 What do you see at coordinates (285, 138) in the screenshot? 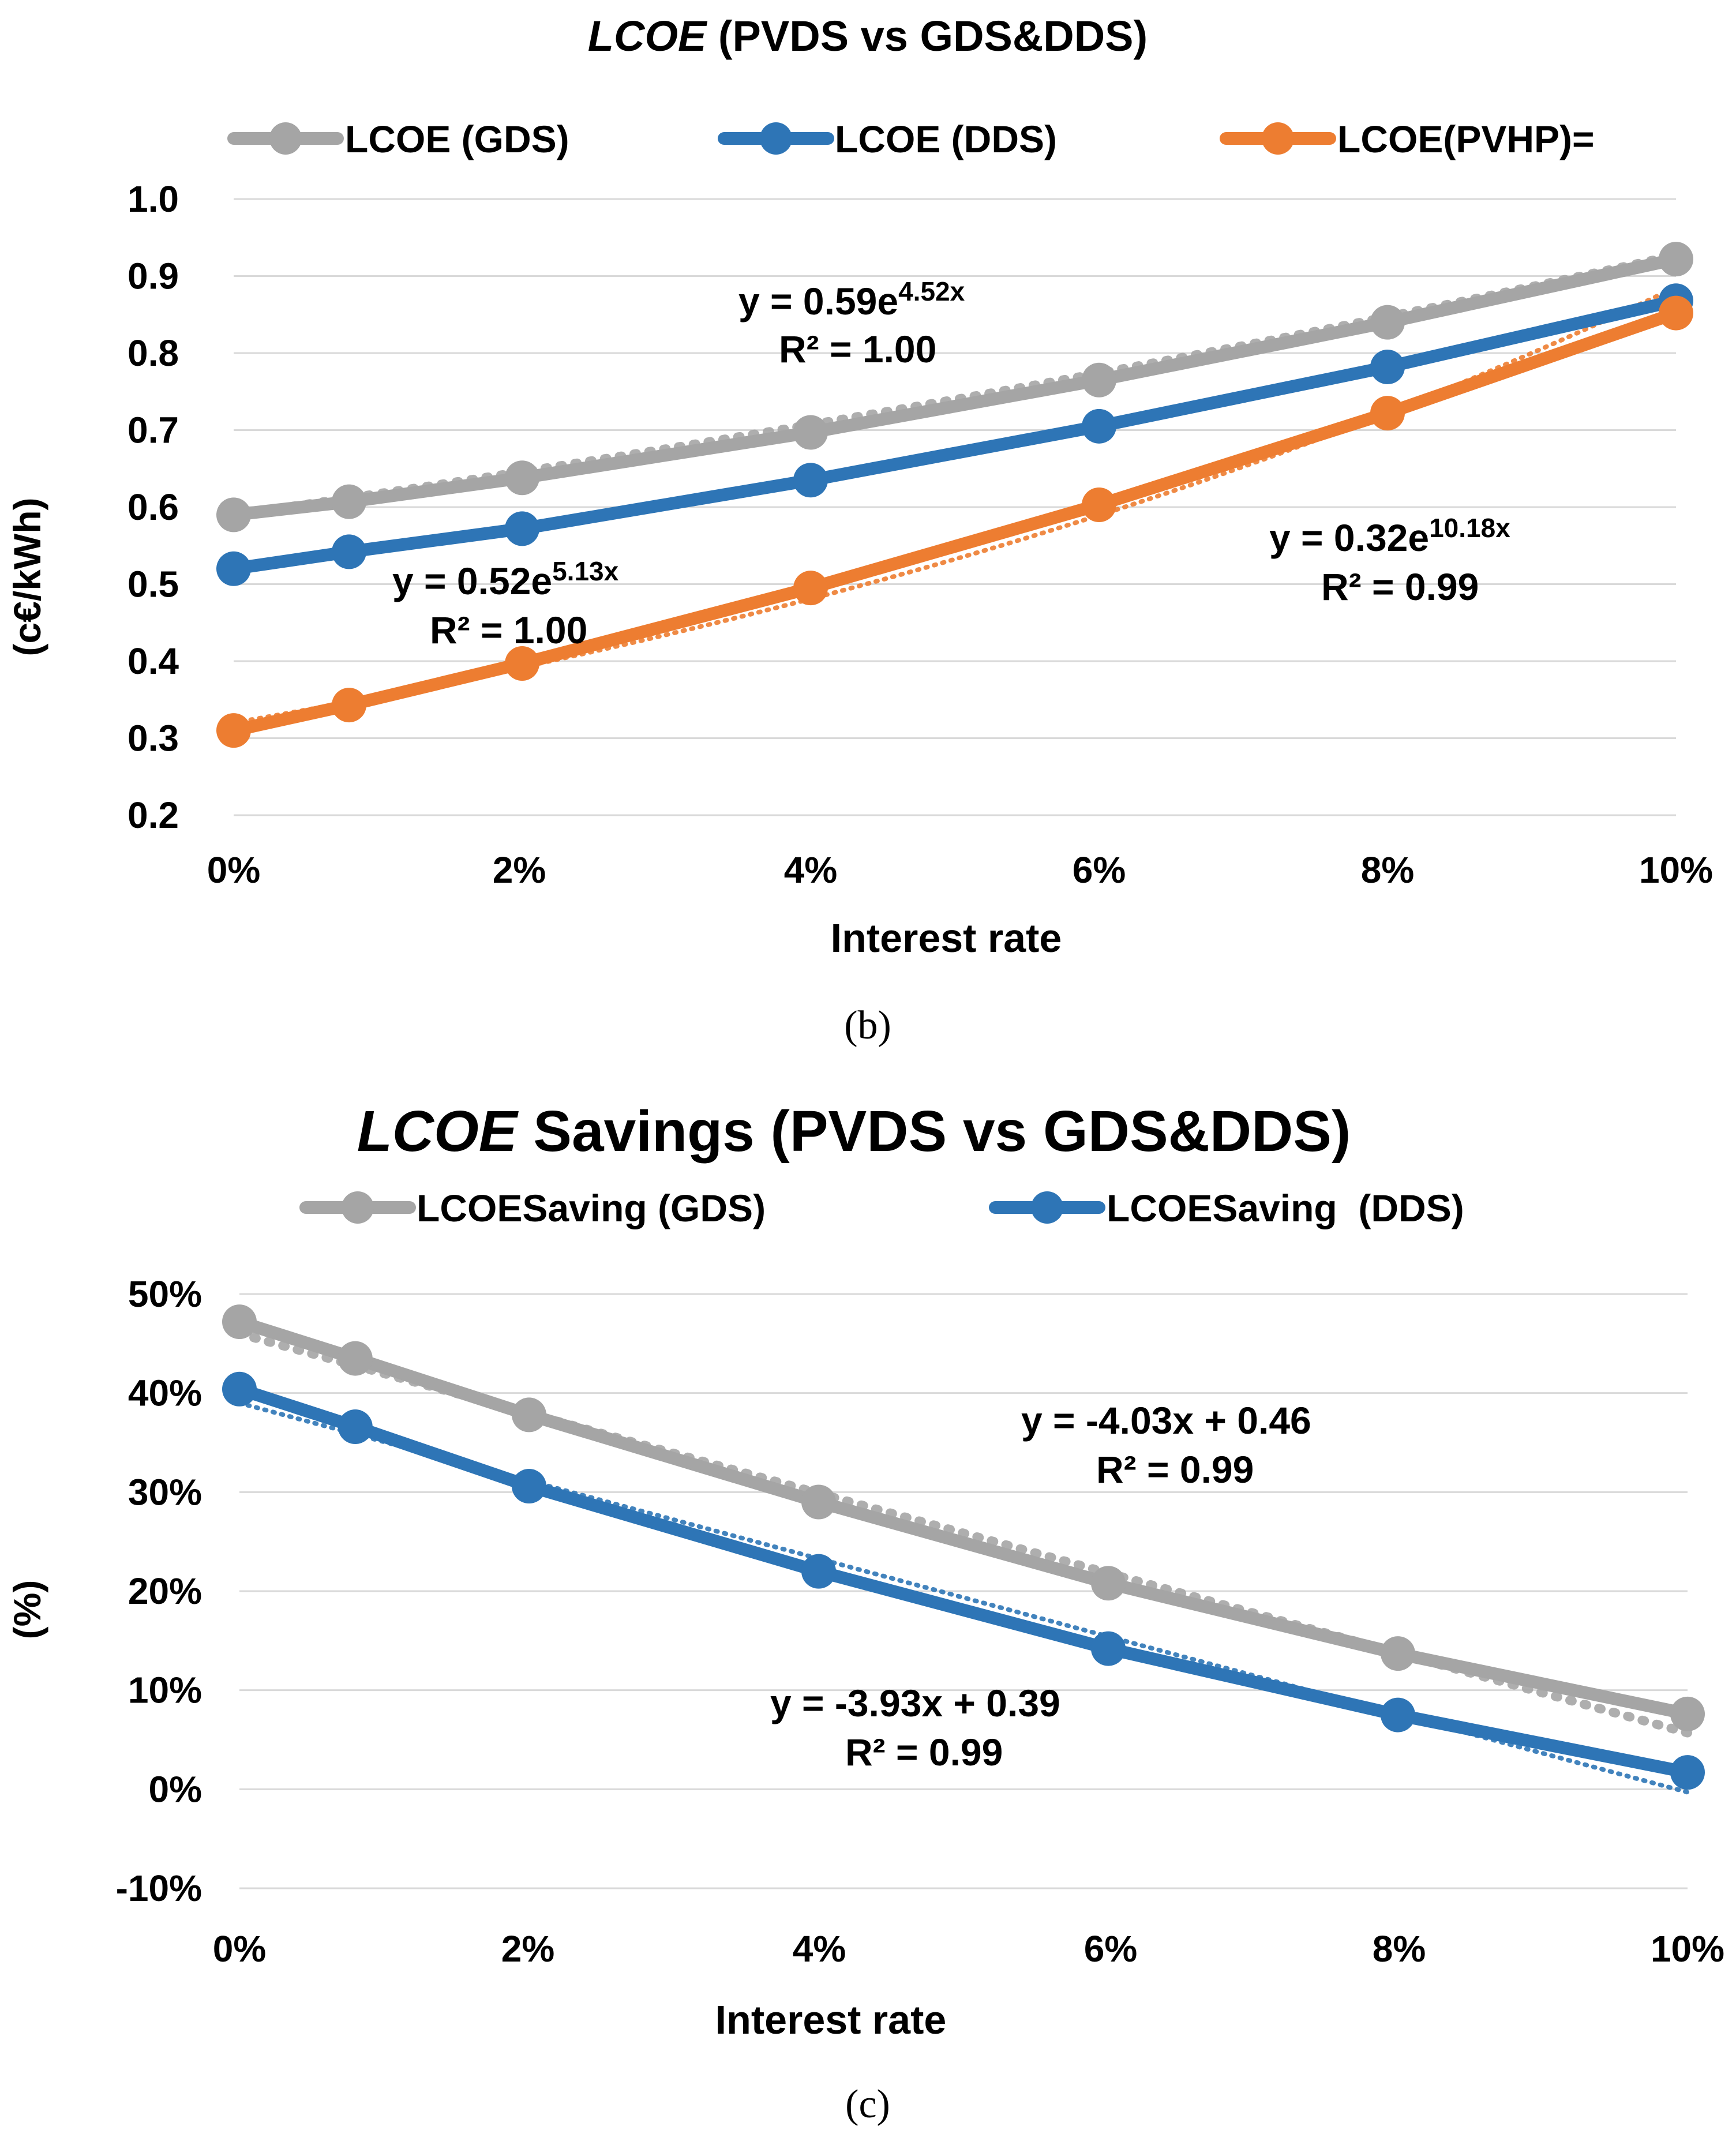
I see `legend-marker-gds` at bounding box center [285, 138].